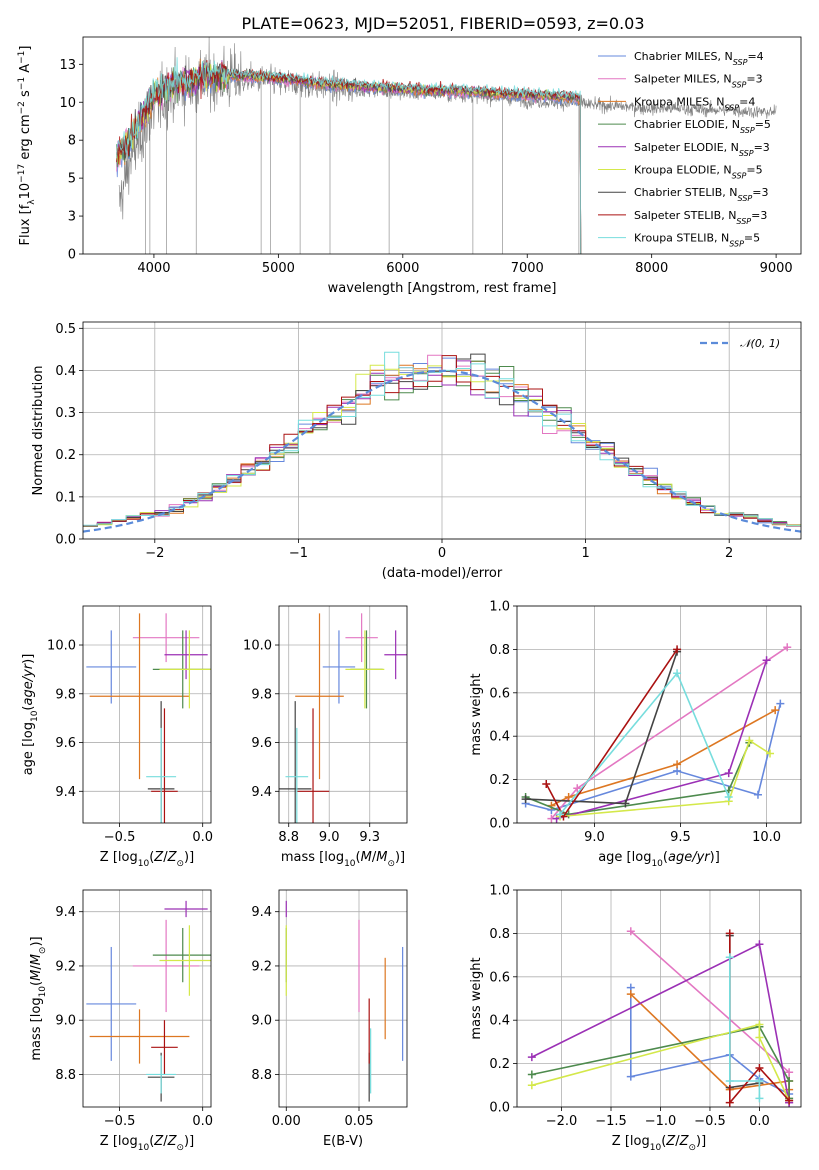  What do you see at coordinates (25, 138) in the screenshot?
I see `label-part: erg cm` at bounding box center [25, 138].